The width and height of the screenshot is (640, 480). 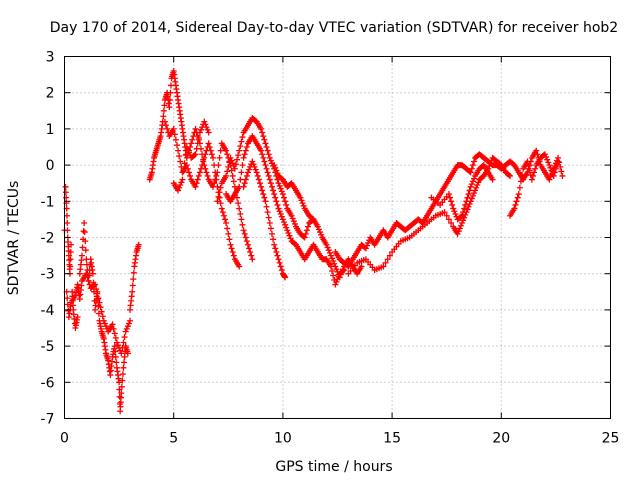 What do you see at coordinates (48, 383) in the screenshot?
I see `y-tick-label: -6` at bounding box center [48, 383].